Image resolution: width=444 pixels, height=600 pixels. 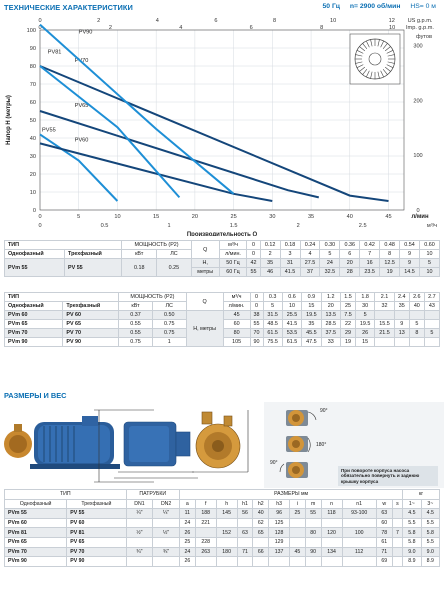 I want to click on head-value: 105, so click(x=236, y=342).